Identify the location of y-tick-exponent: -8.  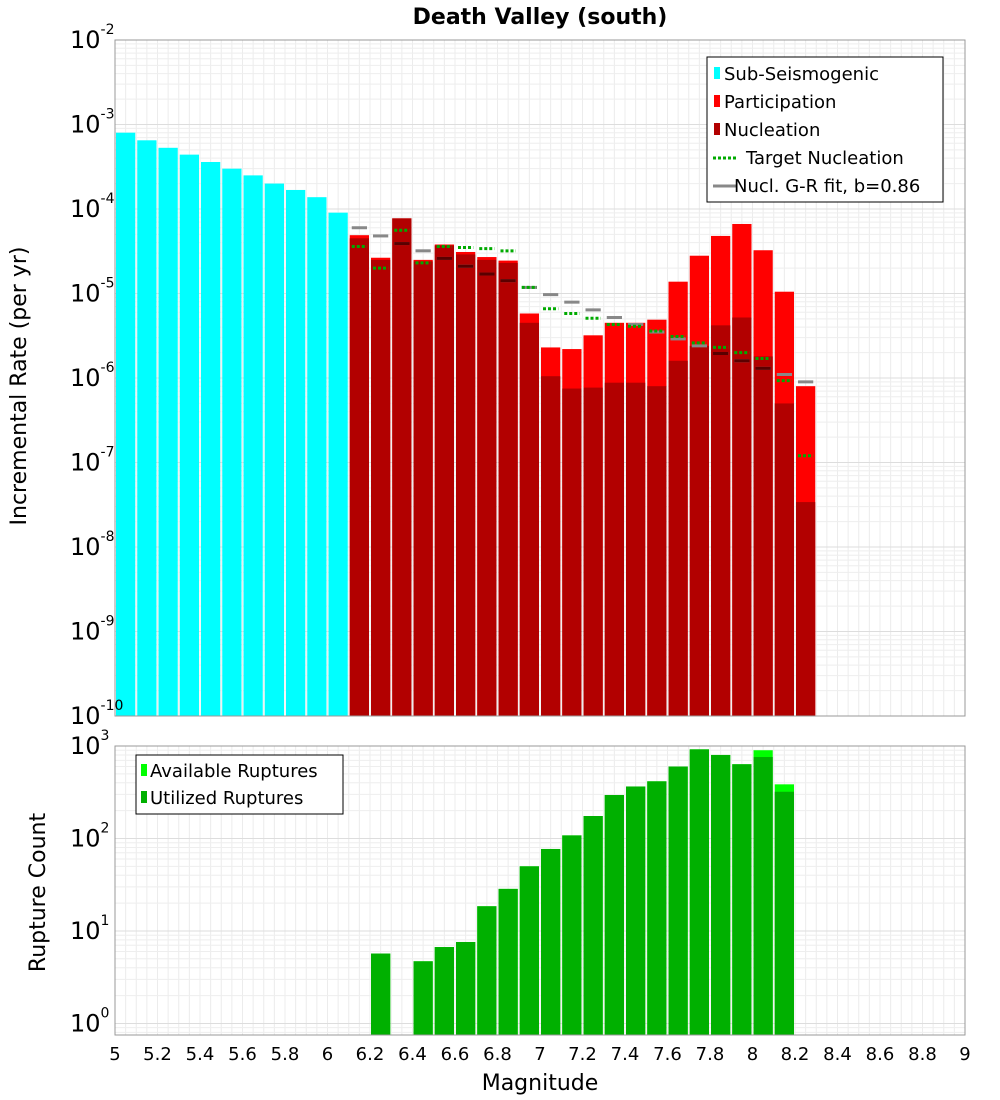
(108, 537).